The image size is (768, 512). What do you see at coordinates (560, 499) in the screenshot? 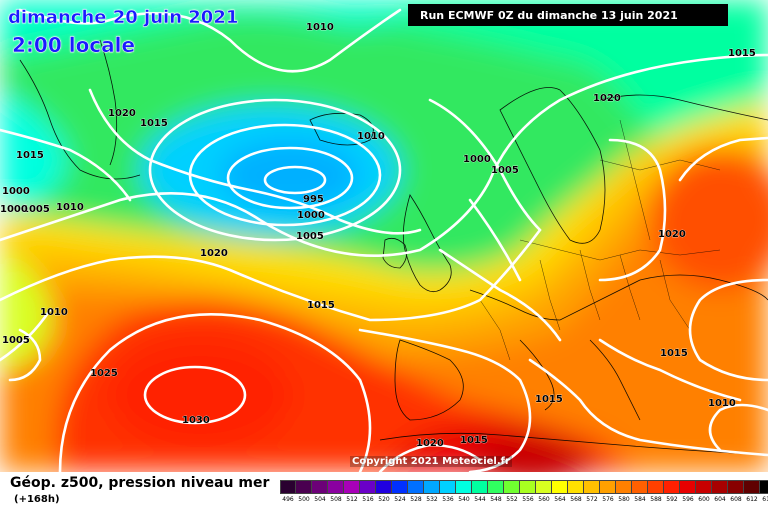
I see `legend-value: 564` at bounding box center [560, 499].